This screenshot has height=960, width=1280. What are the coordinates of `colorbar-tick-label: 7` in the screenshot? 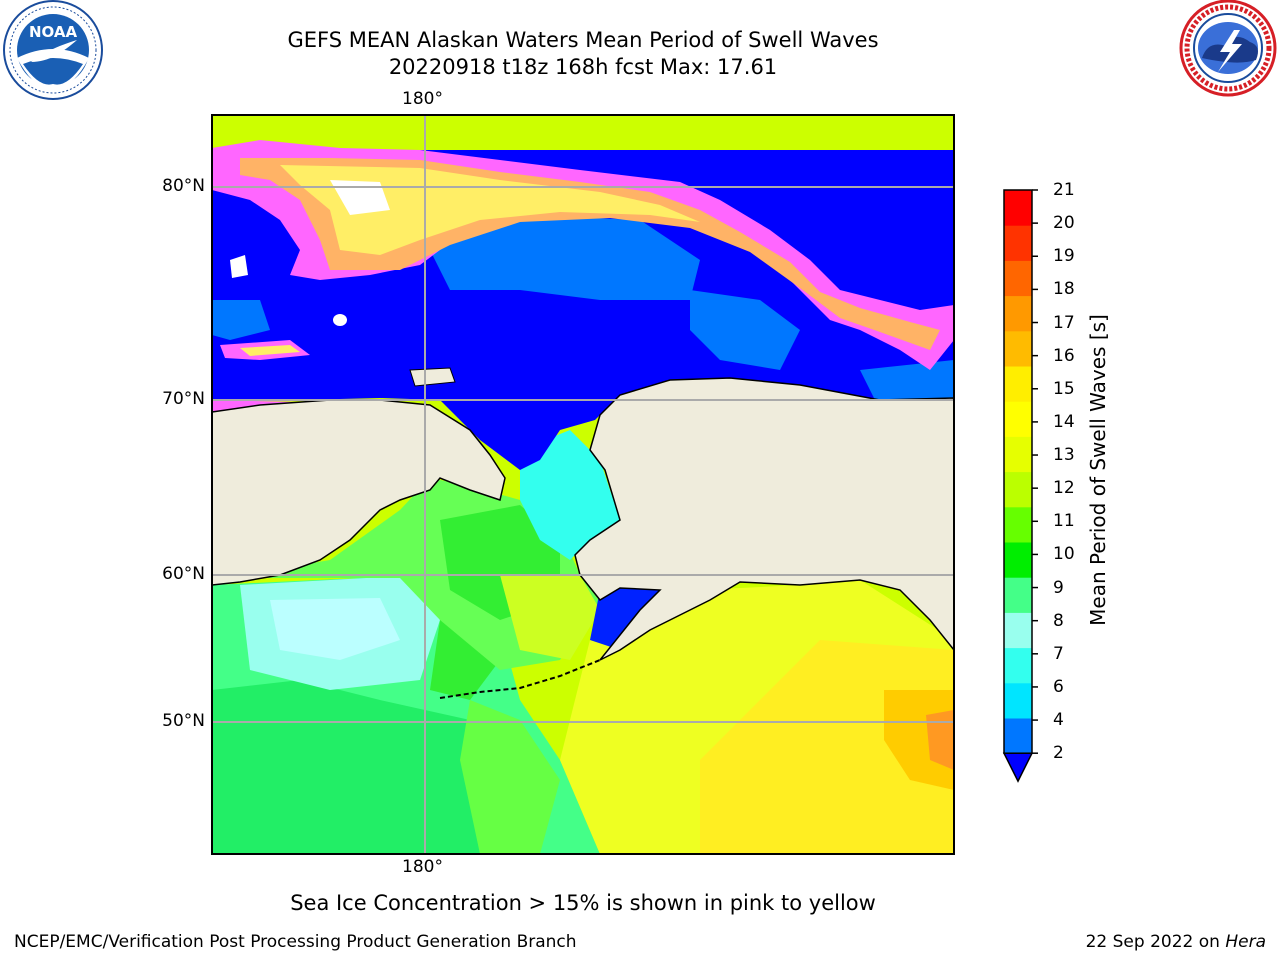 It's located at (1058, 653).